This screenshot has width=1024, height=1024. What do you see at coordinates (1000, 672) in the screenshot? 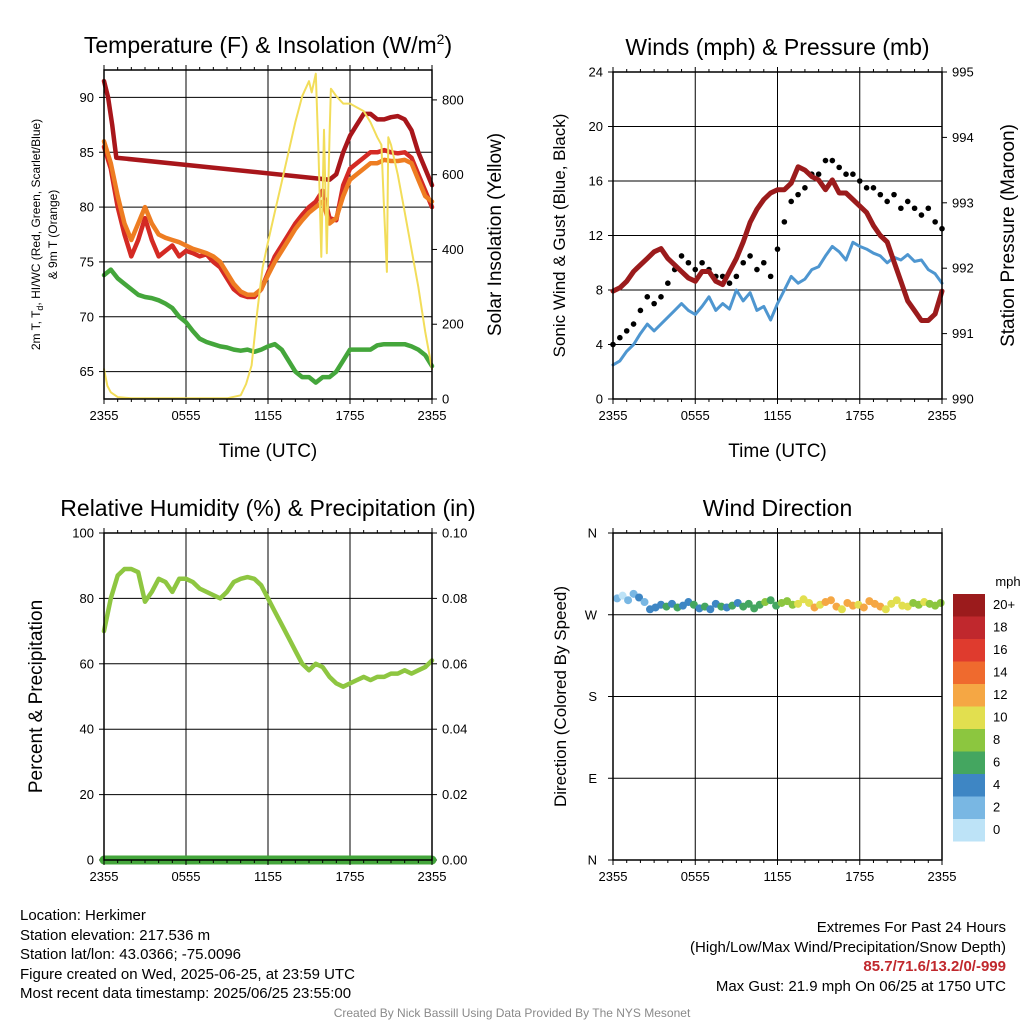
I see `colorbar-label: 14` at bounding box center [1000, 672].